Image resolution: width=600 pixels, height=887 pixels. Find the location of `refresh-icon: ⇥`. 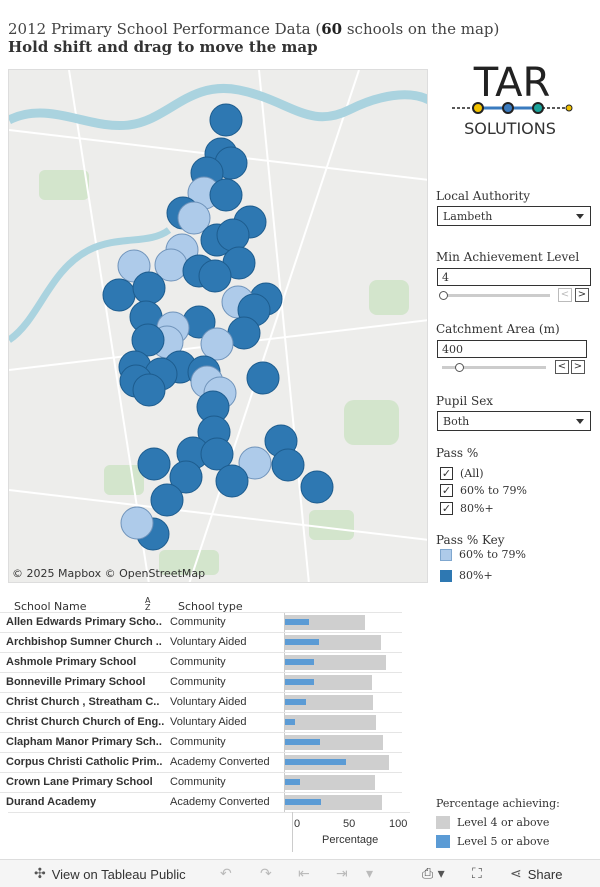

refresh-icon: ⇥ is located at coordinates (342, 874).